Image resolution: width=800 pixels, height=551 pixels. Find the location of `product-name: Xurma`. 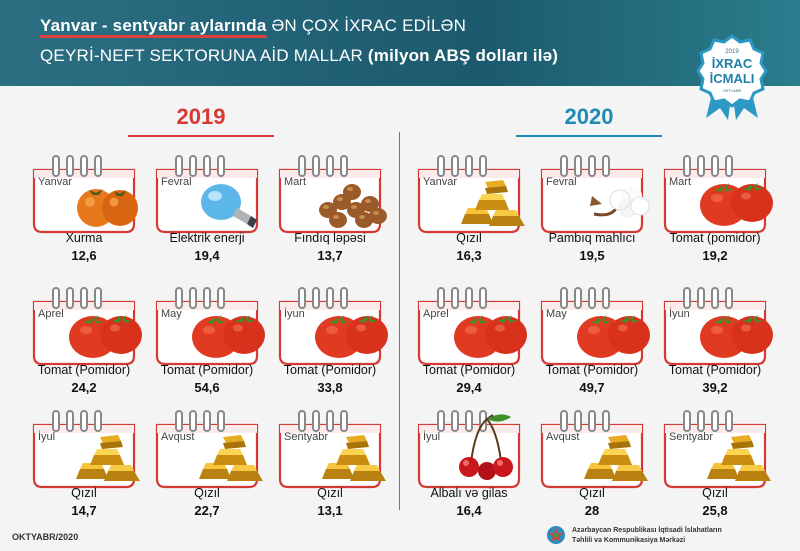

product-name: Xurma is located at coordinates (84, 238).